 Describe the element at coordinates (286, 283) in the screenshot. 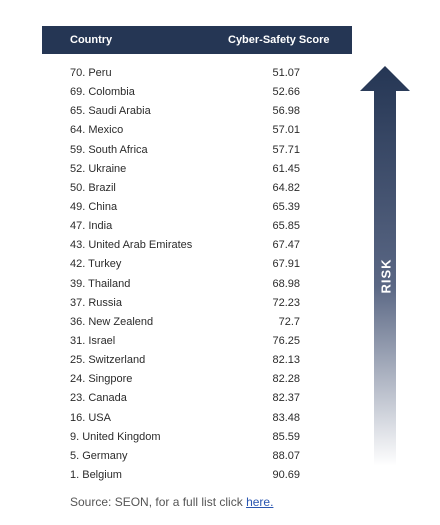

I see `score-cell: 68.98` at that location.